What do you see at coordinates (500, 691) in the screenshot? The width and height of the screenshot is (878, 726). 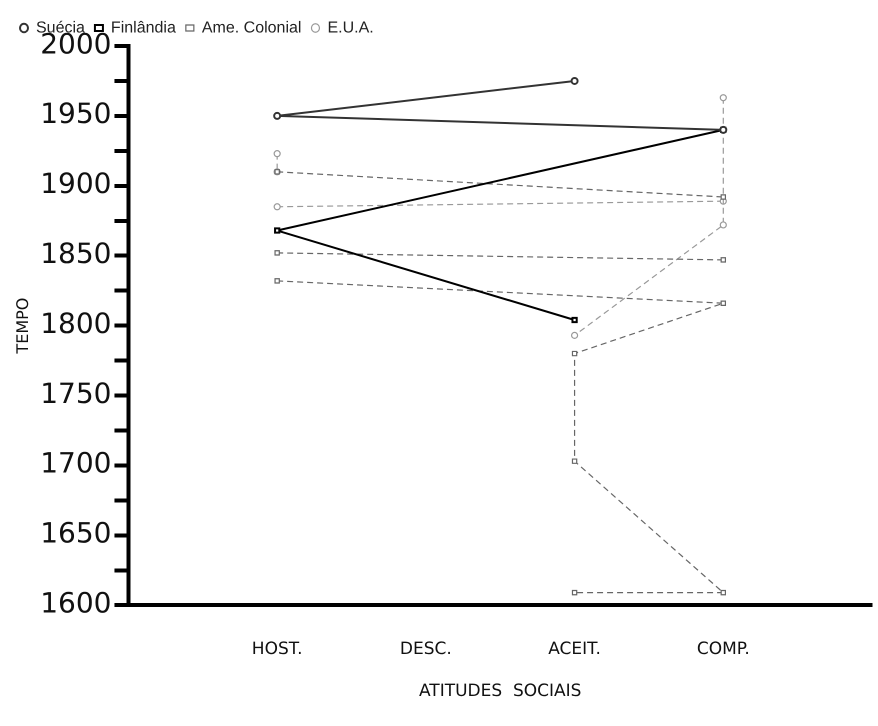 I see `x-axis-title: ATITUDES SOCIAIS` at bounding box center [500, 691].